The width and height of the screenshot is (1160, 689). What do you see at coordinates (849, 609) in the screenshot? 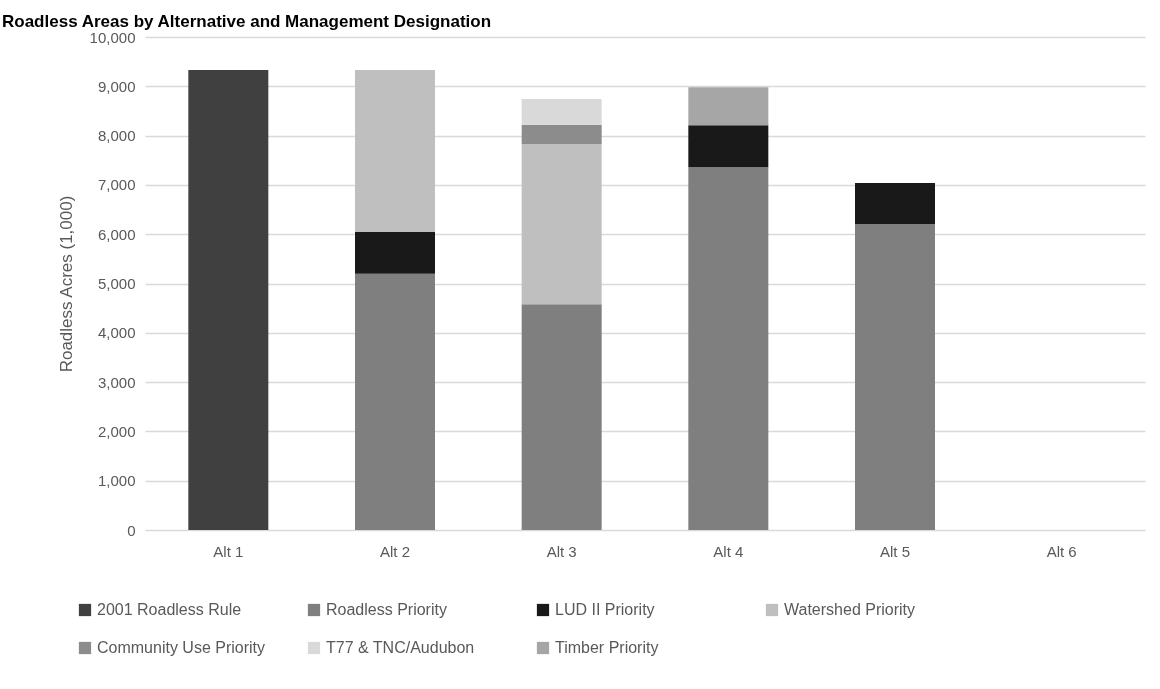
I see `legend-label: Watershed Priority` at bounding box center [849, 609].